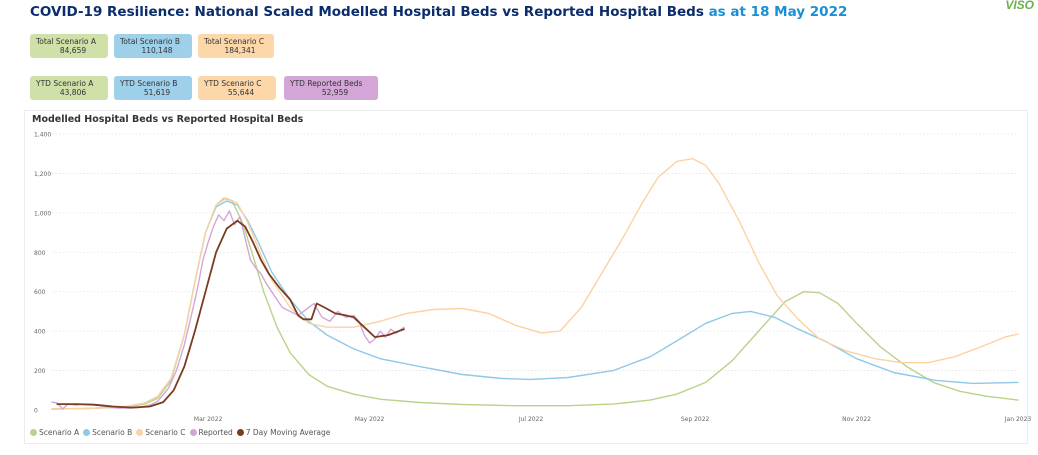 Image resolution: width=1038 pixels, height=455 pixels. I want to click on legend-item-scenario-a: Scenario A, so click(54, 432).